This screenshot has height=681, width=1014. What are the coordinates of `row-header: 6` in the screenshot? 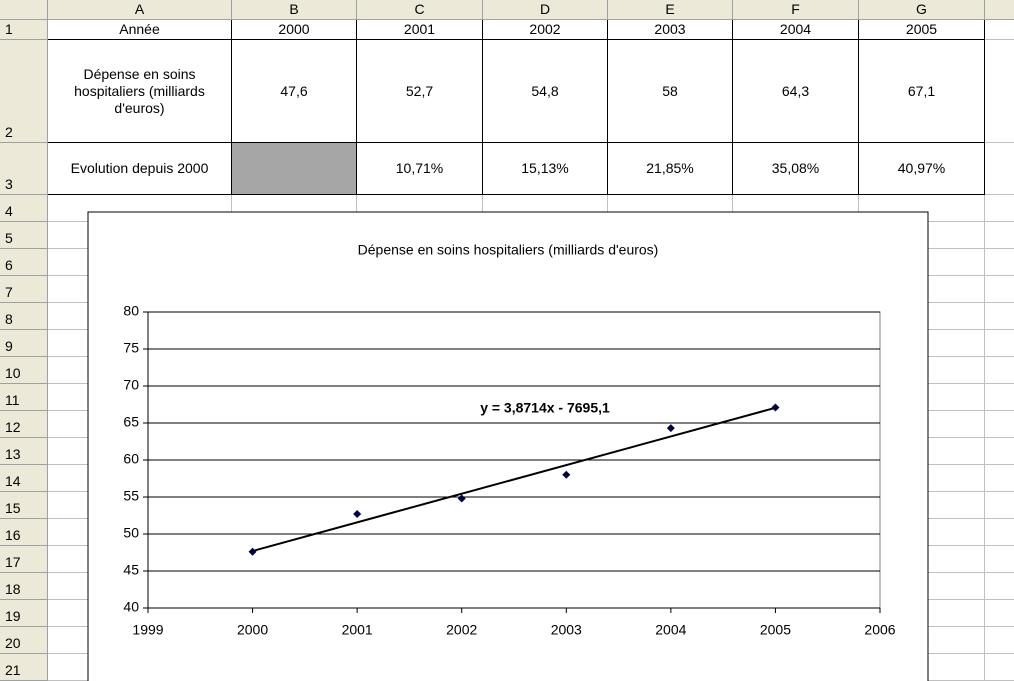 It's located at (24, 262).